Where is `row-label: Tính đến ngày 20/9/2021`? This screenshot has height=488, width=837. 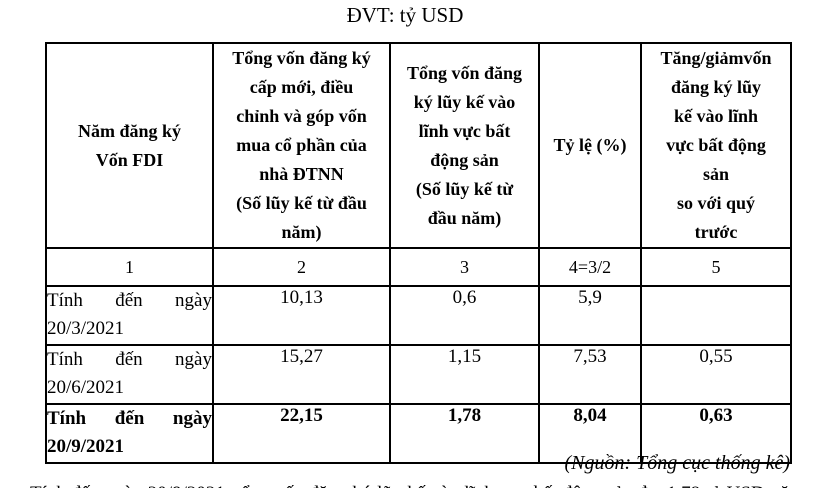 row-label: Tính đến ngày 20/9/2021 is located at coordinates (129, 433).